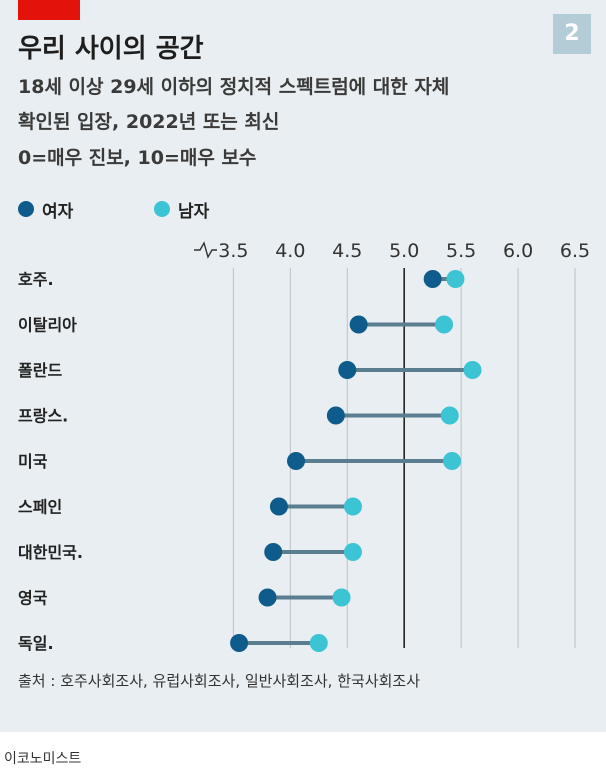 This screenshot has height=774, width=606. Describe the element at coordinates (233, 251) in the screenshot. I see `x-tick-label: 3.5` at that location.